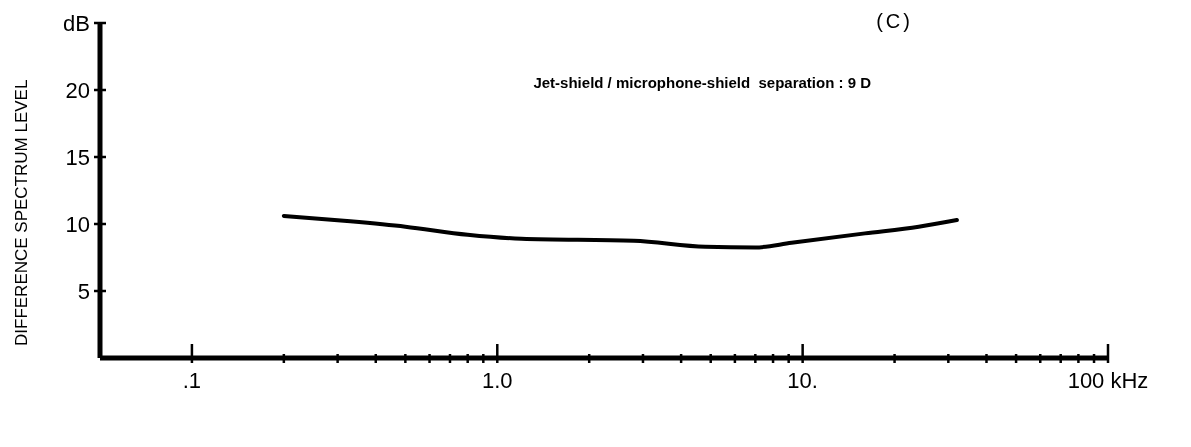  Describe the element at coordinates (77, 224) in the screenshot. I see `y-tick-label: 10` at that location.